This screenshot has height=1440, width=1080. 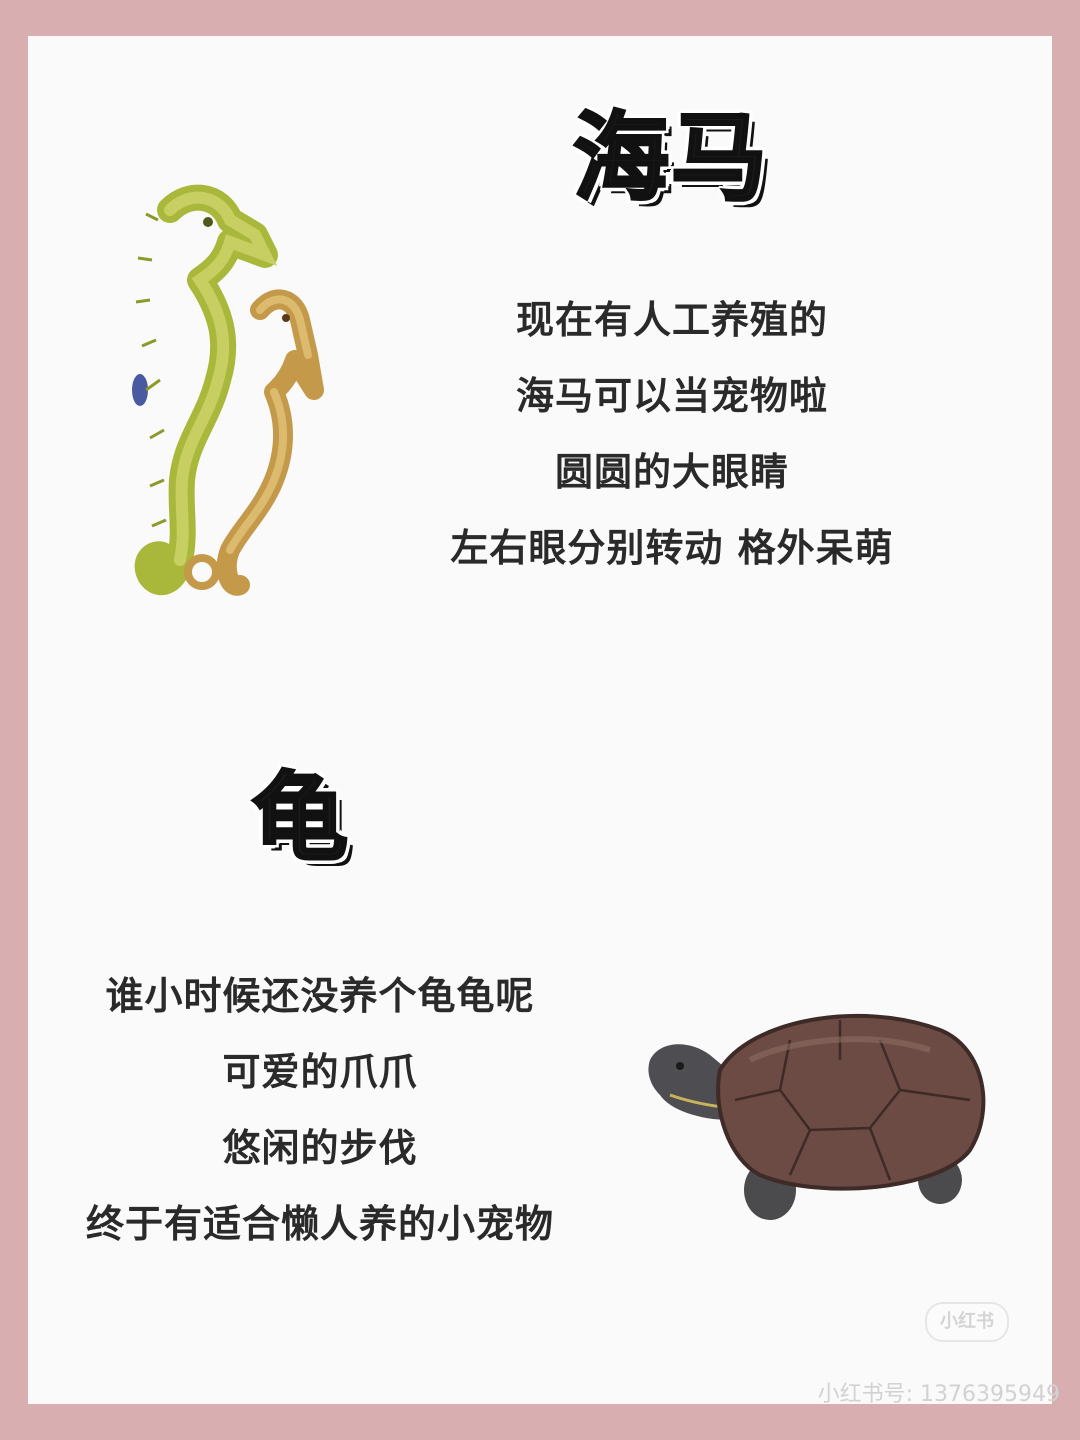 I want to click on turtle-title: 龟, so click(x=300, y=818).